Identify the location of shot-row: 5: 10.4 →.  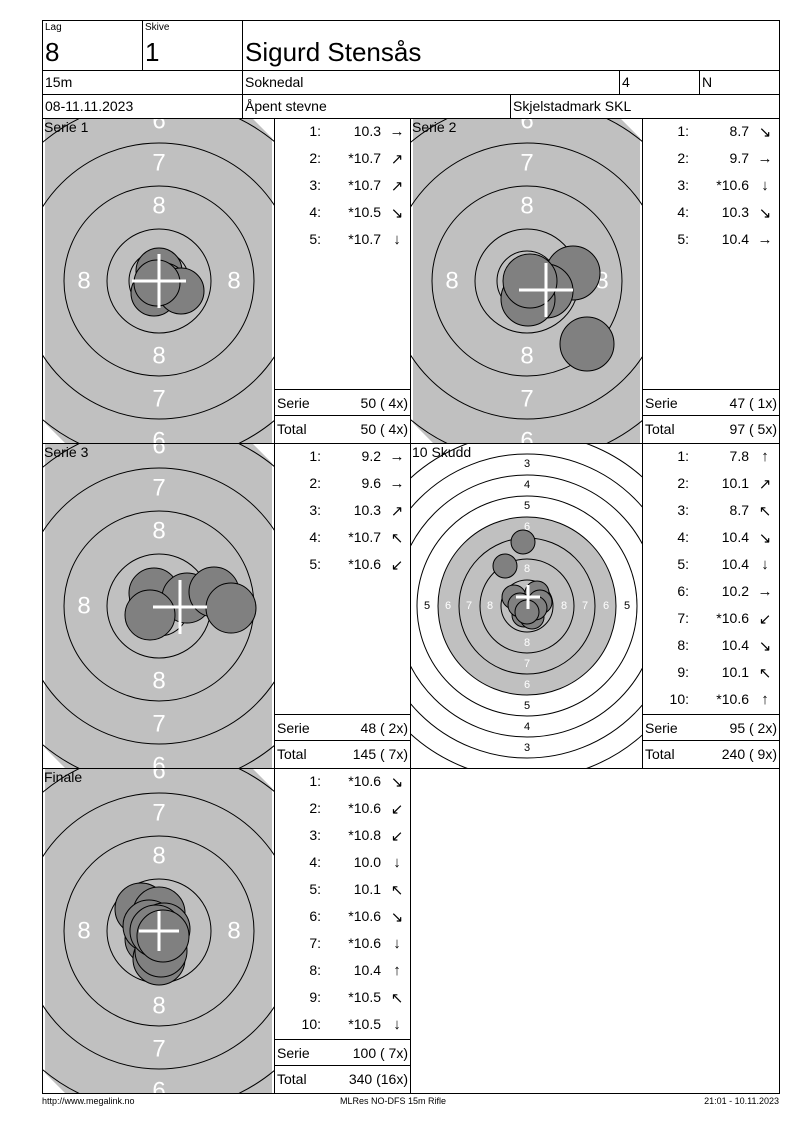
(711, 241).